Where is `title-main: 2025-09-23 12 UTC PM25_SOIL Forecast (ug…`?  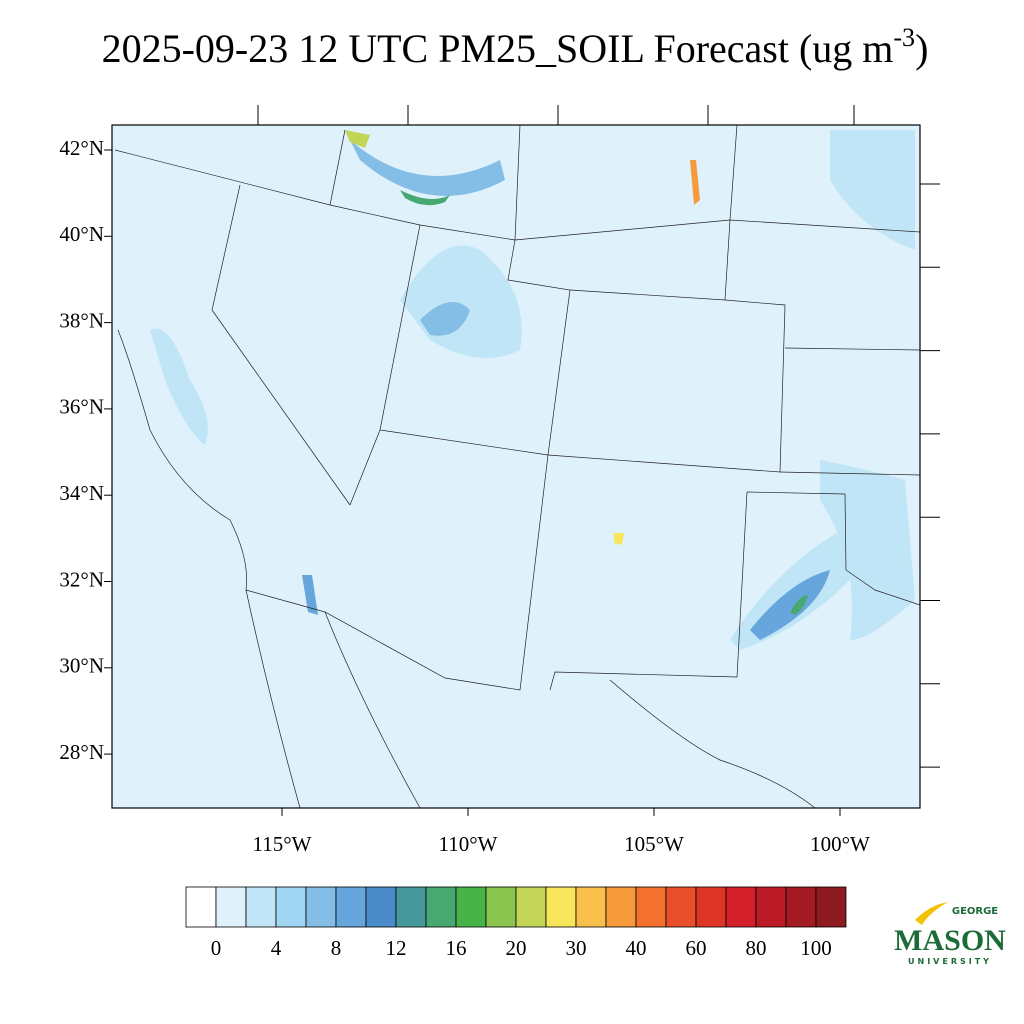 title-main: 2025-09-23 12 UTC PM25_SOIL Forecast (ug… is located at coordinates (498, 48).